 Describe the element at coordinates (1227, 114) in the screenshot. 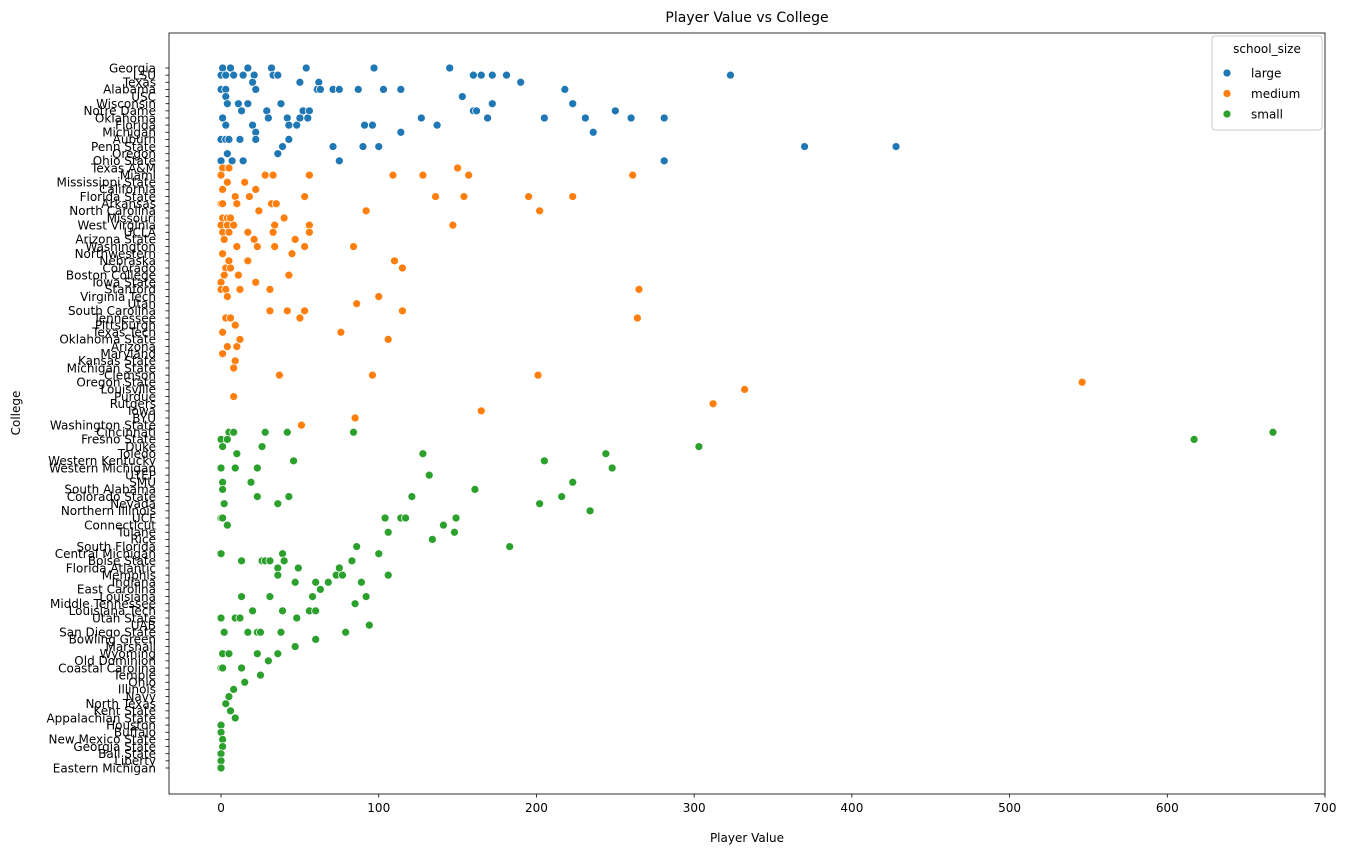

I see `legend-marker-small` at that location.